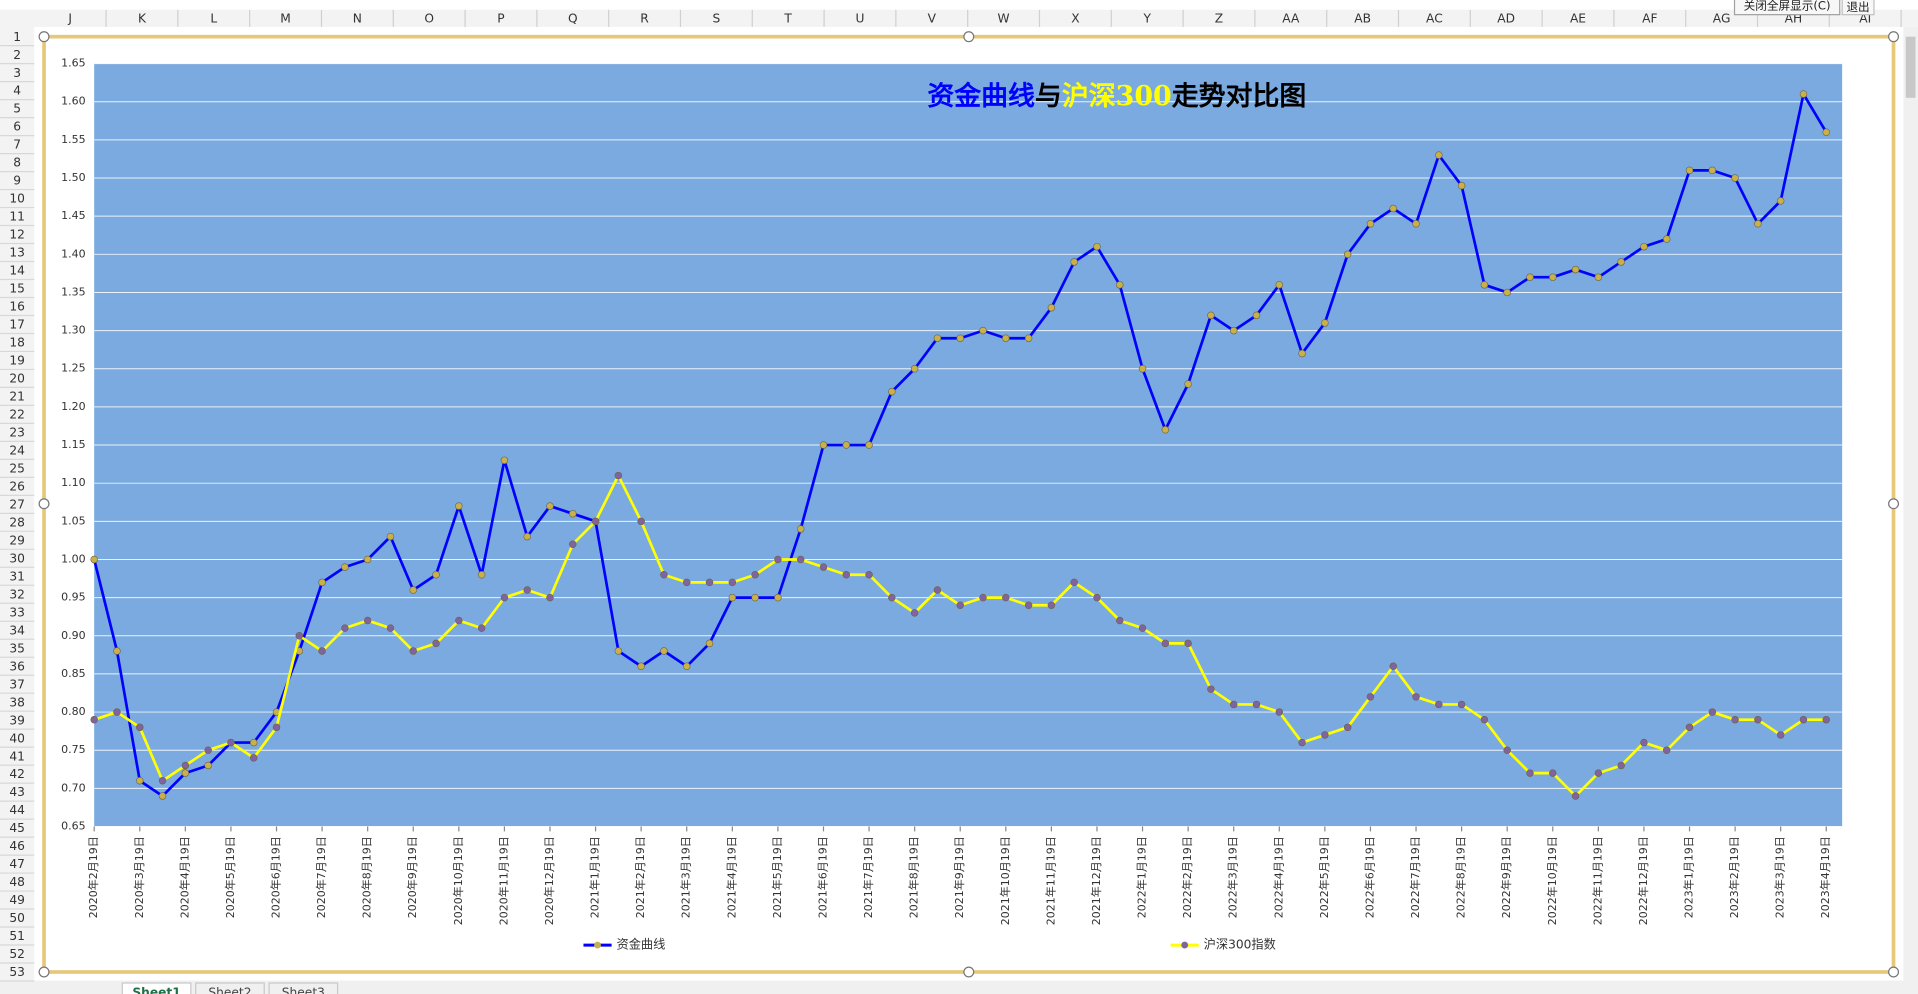  I want to click on row-header: 34, so click(17, 630).